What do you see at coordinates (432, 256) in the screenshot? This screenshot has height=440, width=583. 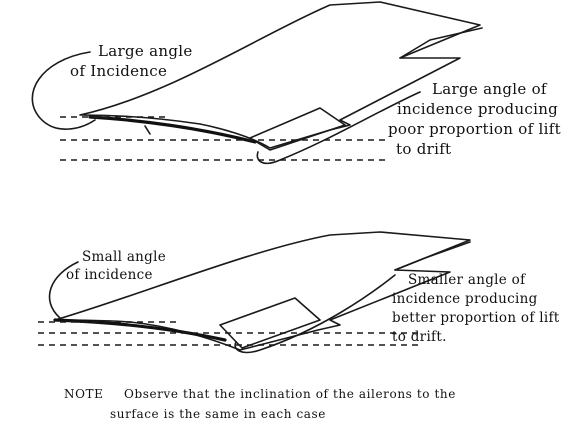 I see `bottom-rear-aileron` at bounding box center [432, 256].